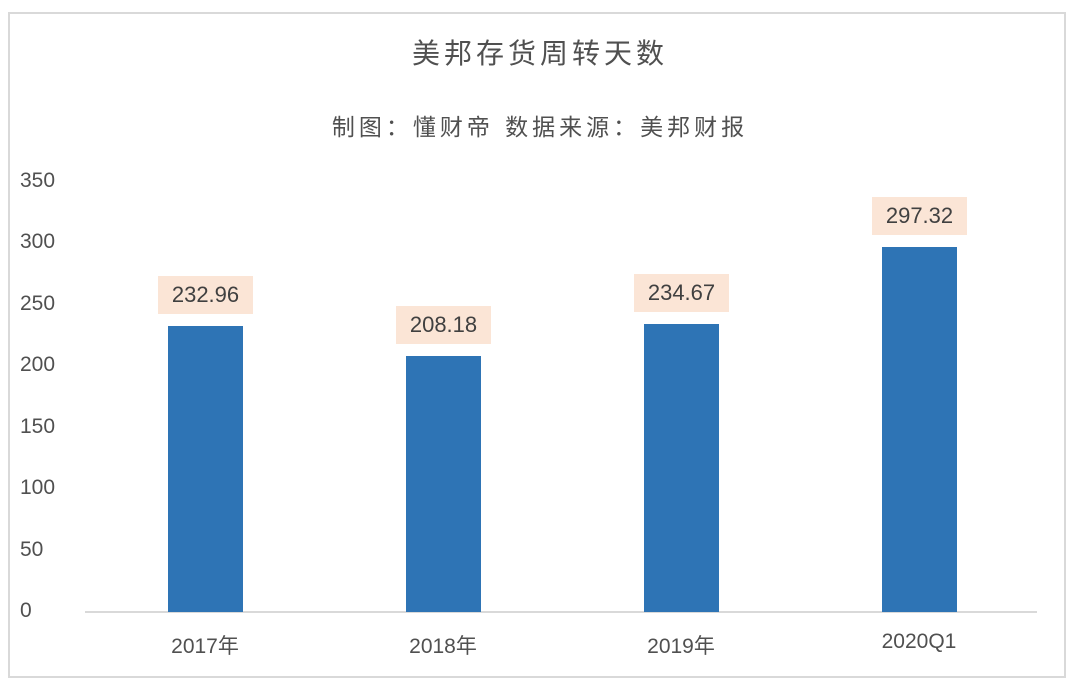 The height and width of the screenshot is (690, 1080). What do you see at coordinates (443, 646) in the screenshot?
I see `x-category-label: 2018年` at bounding box center [443, 646].